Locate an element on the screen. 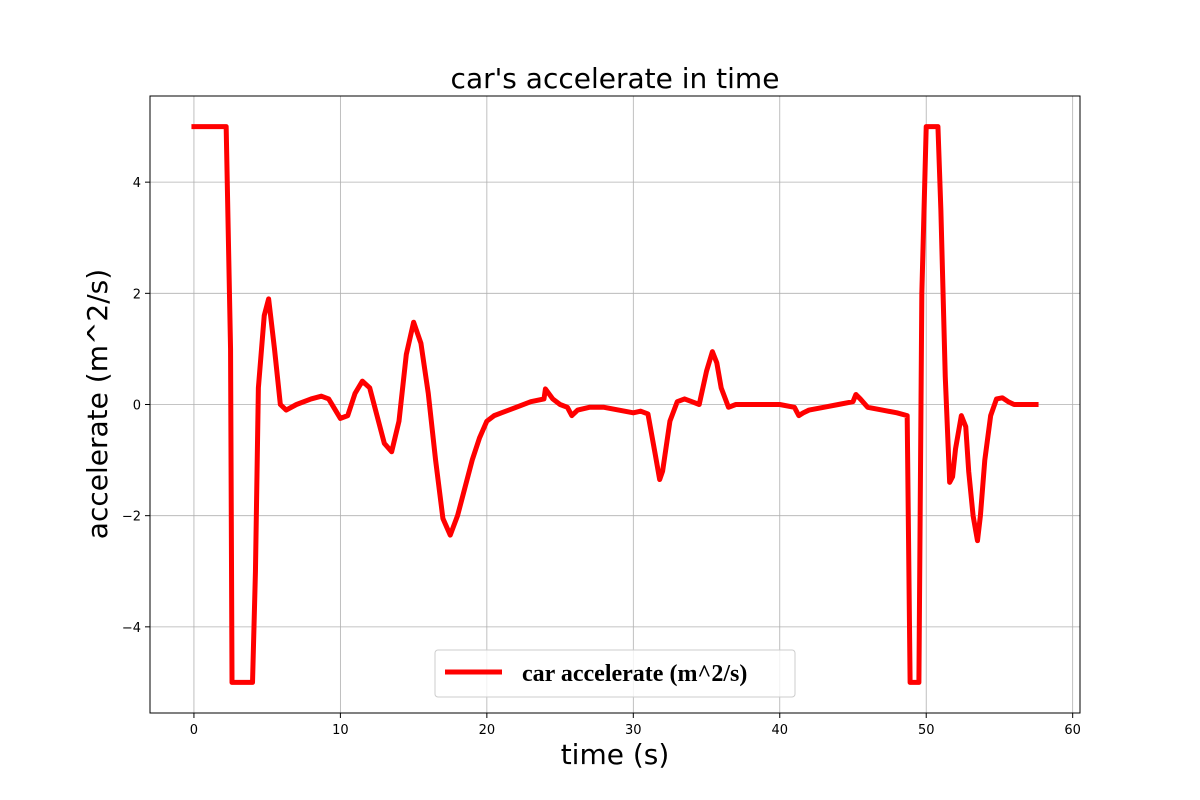 The width and height of the screenshot is (1200, 800). legend-label: car accelerate (m^2/s) is located at coordinates (634, 674).